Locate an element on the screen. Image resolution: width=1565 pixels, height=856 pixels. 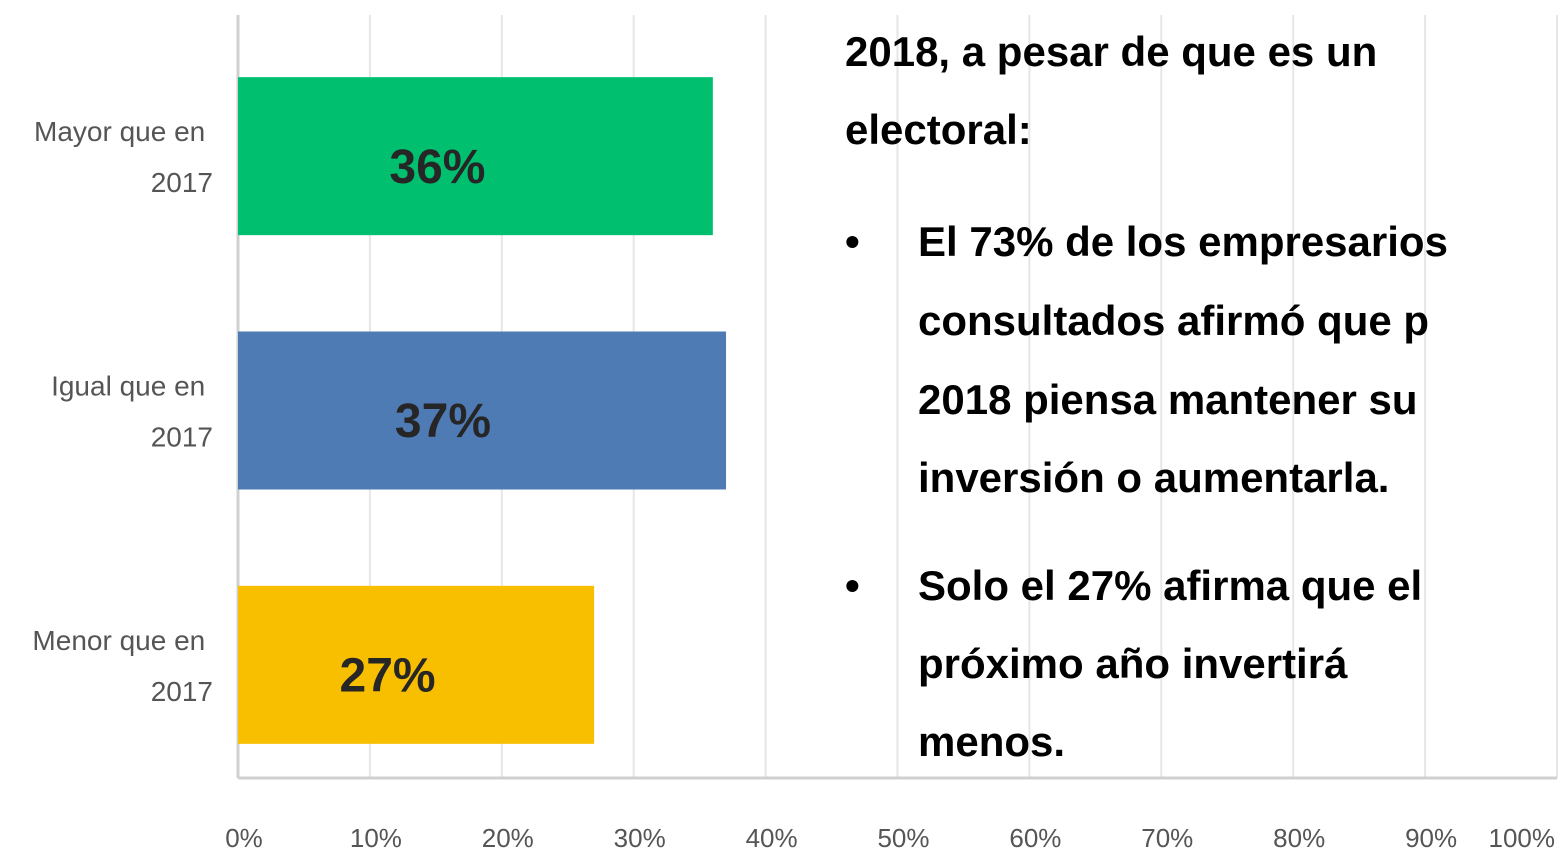
bullet-line: 2018 piensa mantener su is located at coordinates (1168, 399).